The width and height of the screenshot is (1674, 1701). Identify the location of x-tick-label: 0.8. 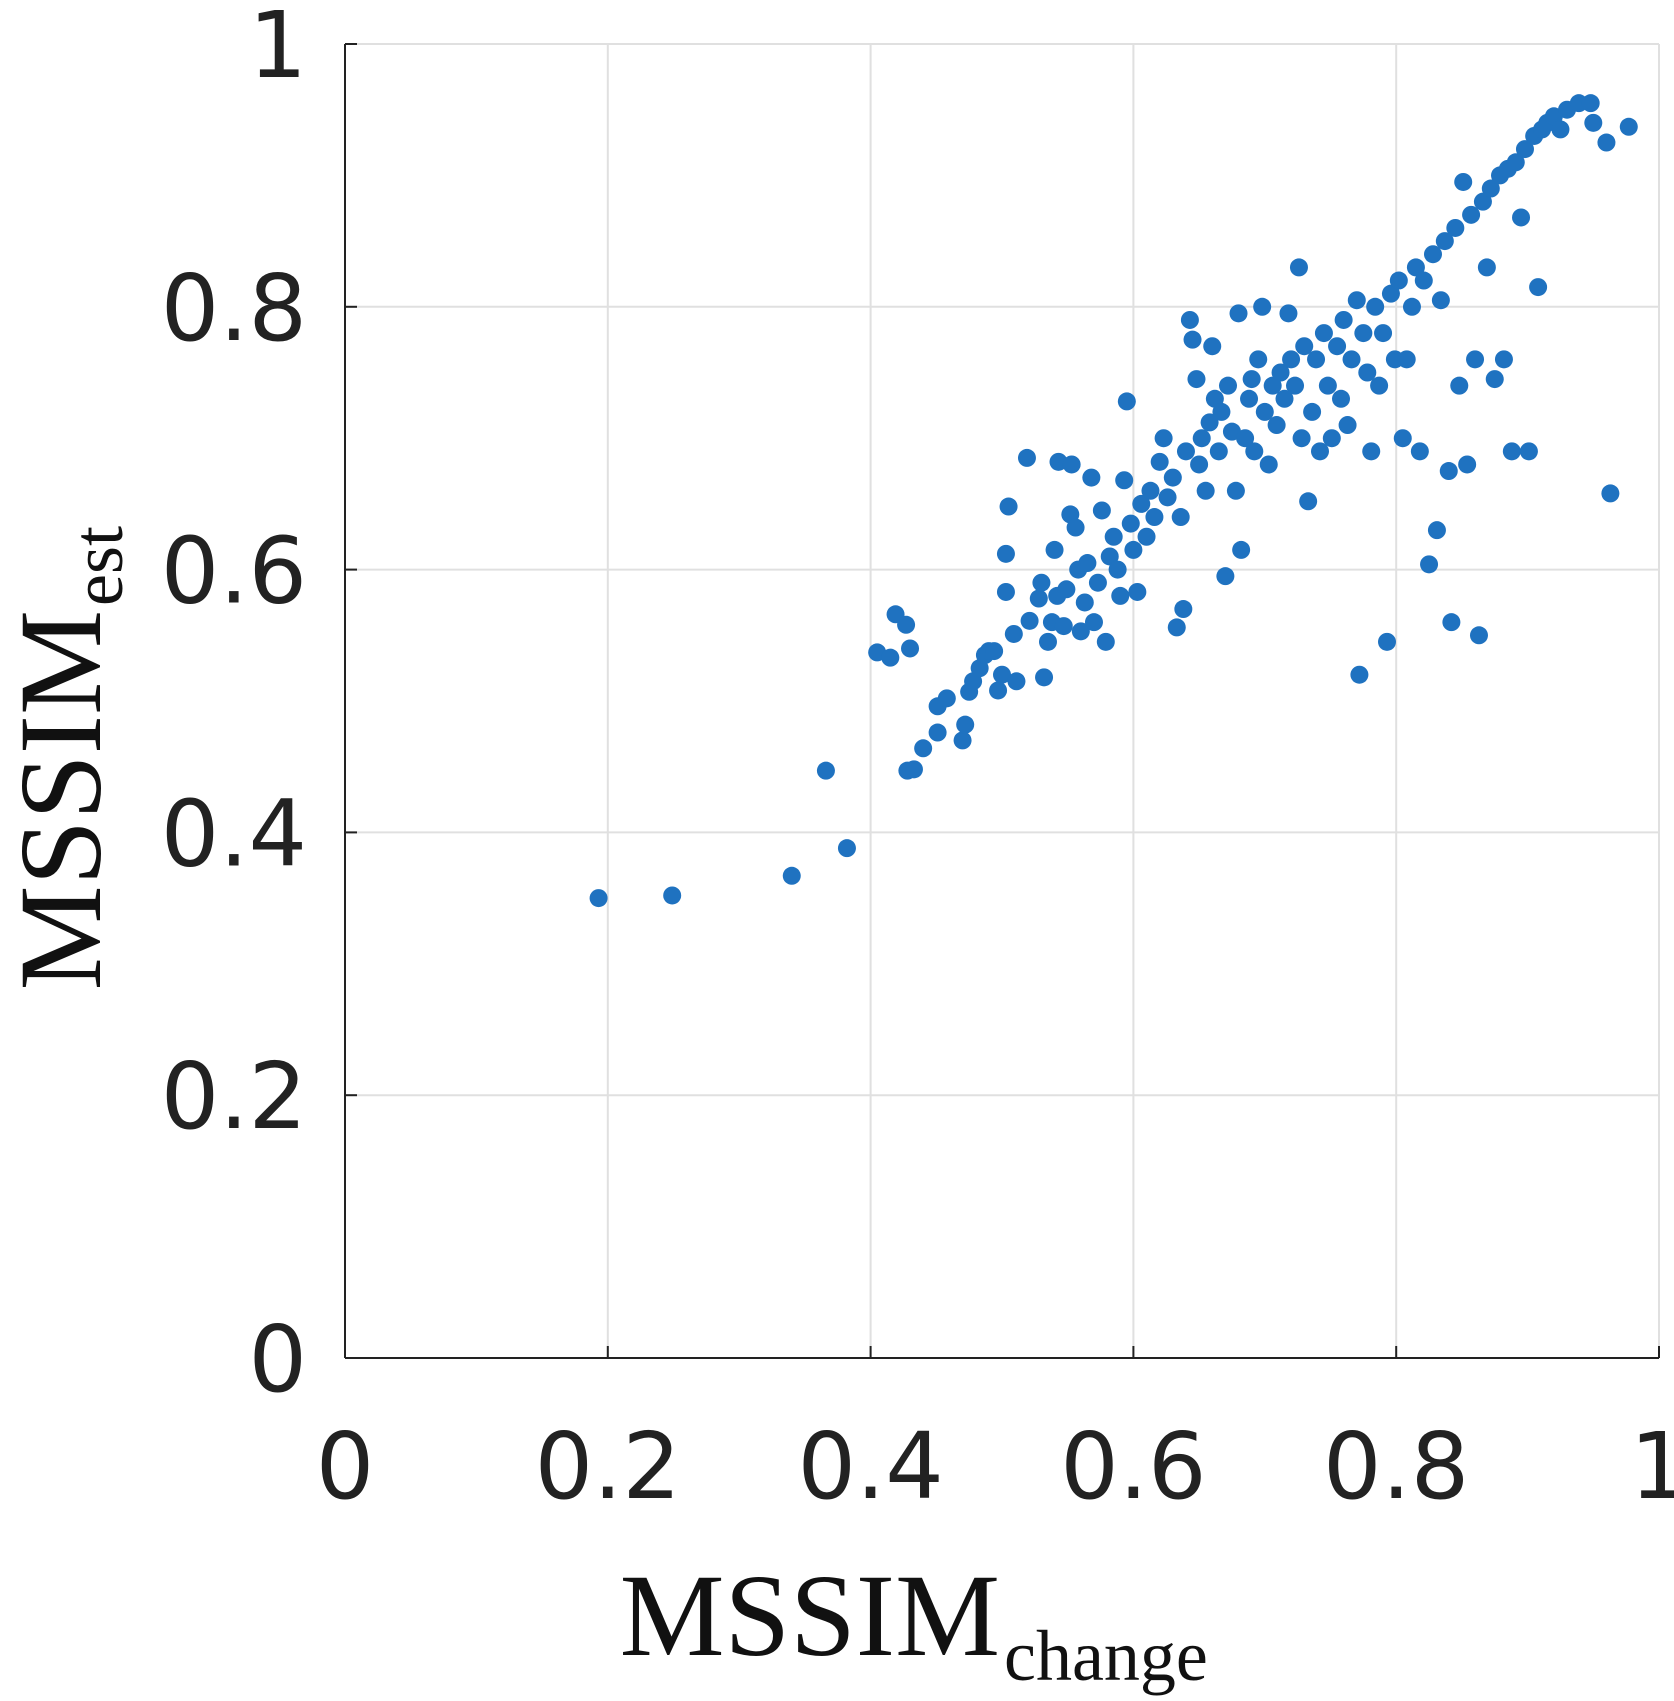
(1396, 1466).